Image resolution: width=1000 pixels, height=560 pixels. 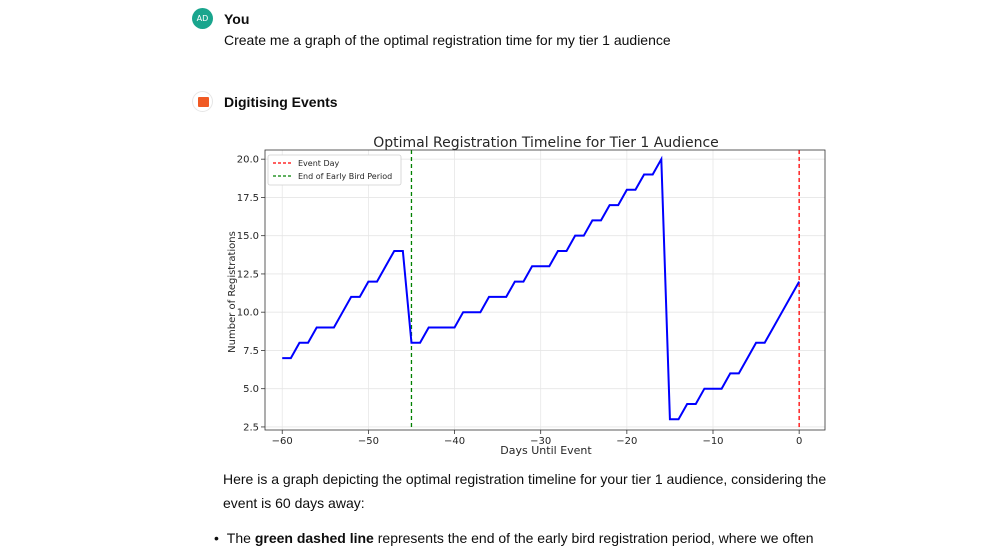 What do you see at coordinates (248, 160) in the screenshot?
I see `y-tick-label: 20.0` at bounding box center [248, 160].